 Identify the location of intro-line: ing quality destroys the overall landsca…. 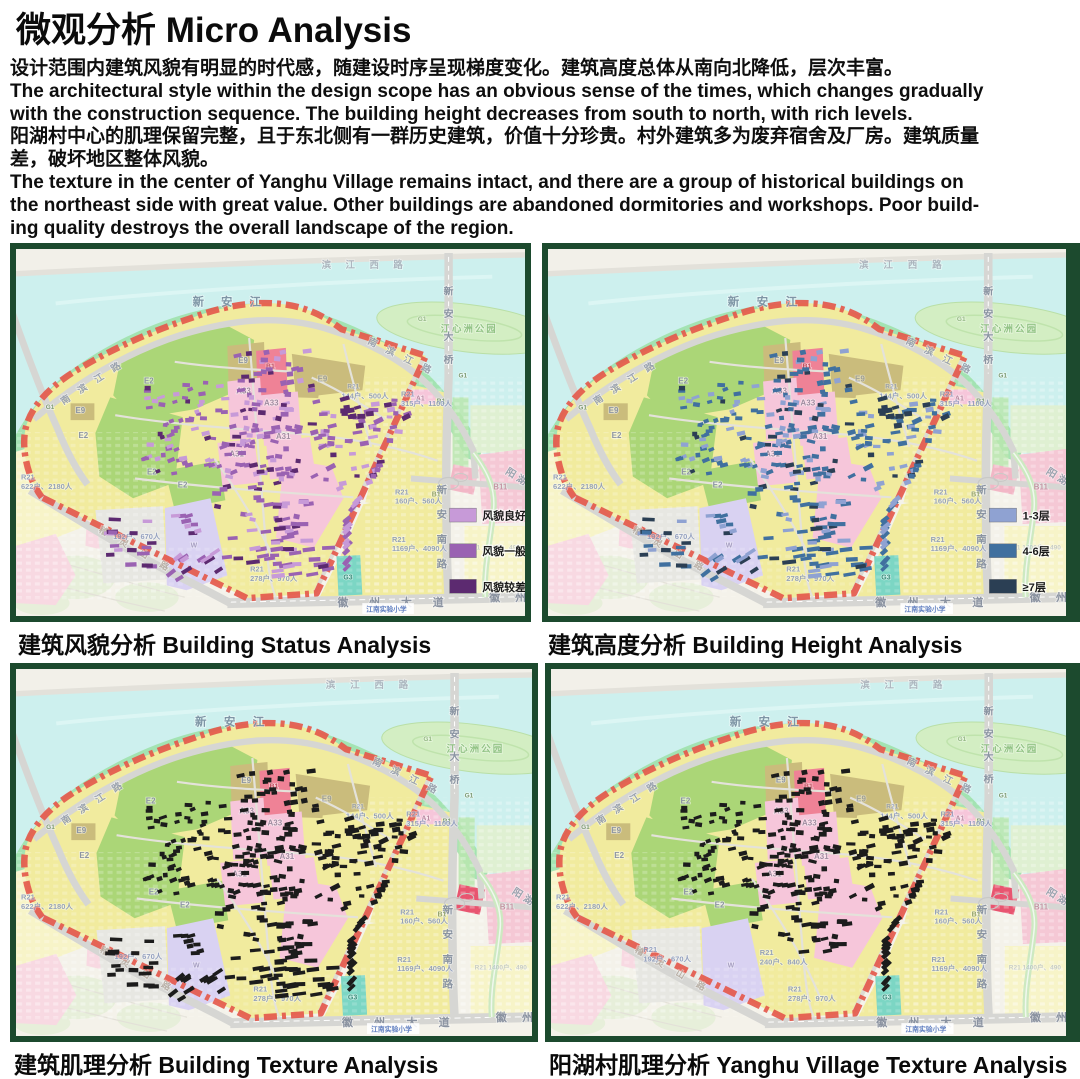
(262, 228).